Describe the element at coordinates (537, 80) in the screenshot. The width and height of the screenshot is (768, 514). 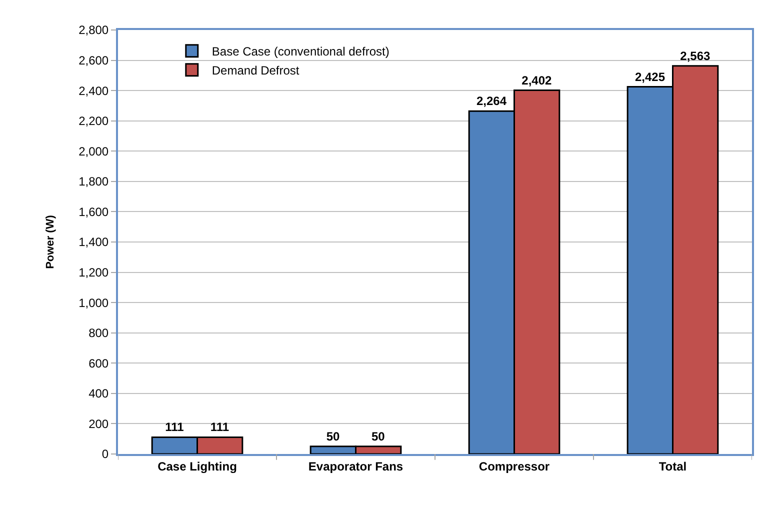
I see `data-label: 2,402` at that location.